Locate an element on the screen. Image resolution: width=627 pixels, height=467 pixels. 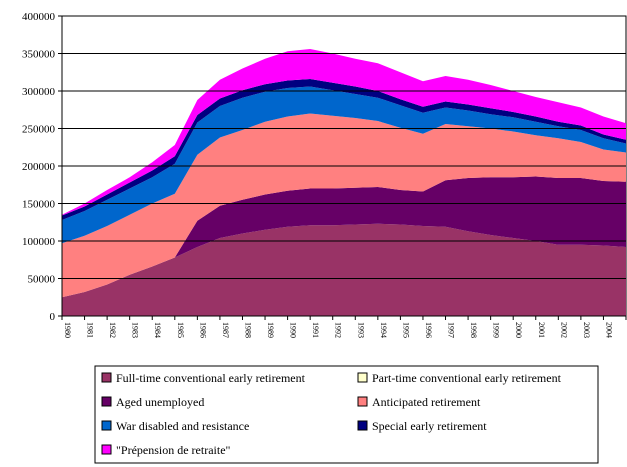
x-tick-label: 1994 is located at coordinates (383, 330).